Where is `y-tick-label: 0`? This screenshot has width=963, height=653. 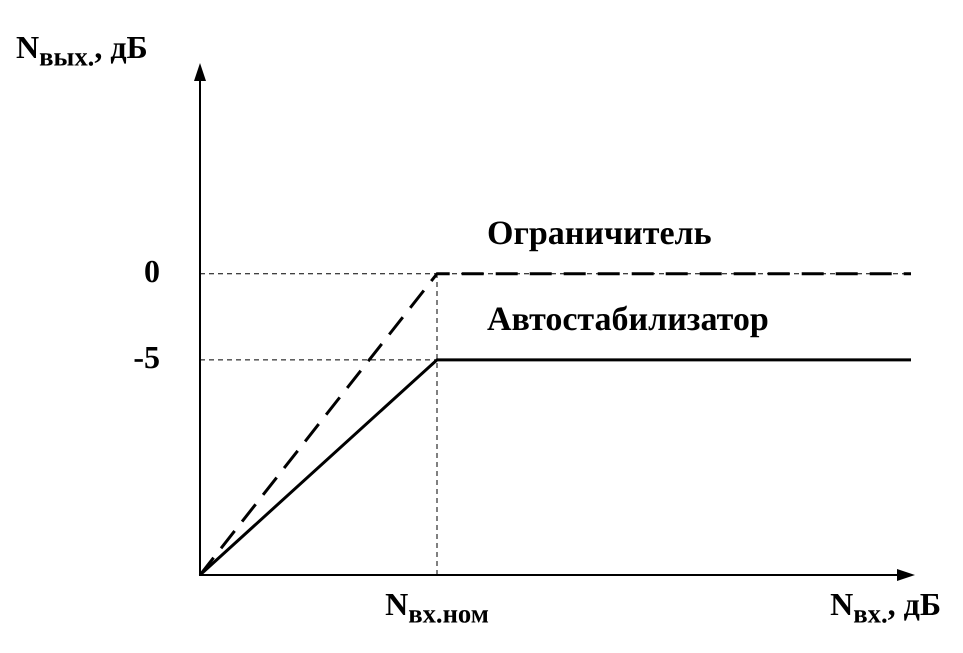 y-tick-label: 0 is located at coordinates (152, 271).